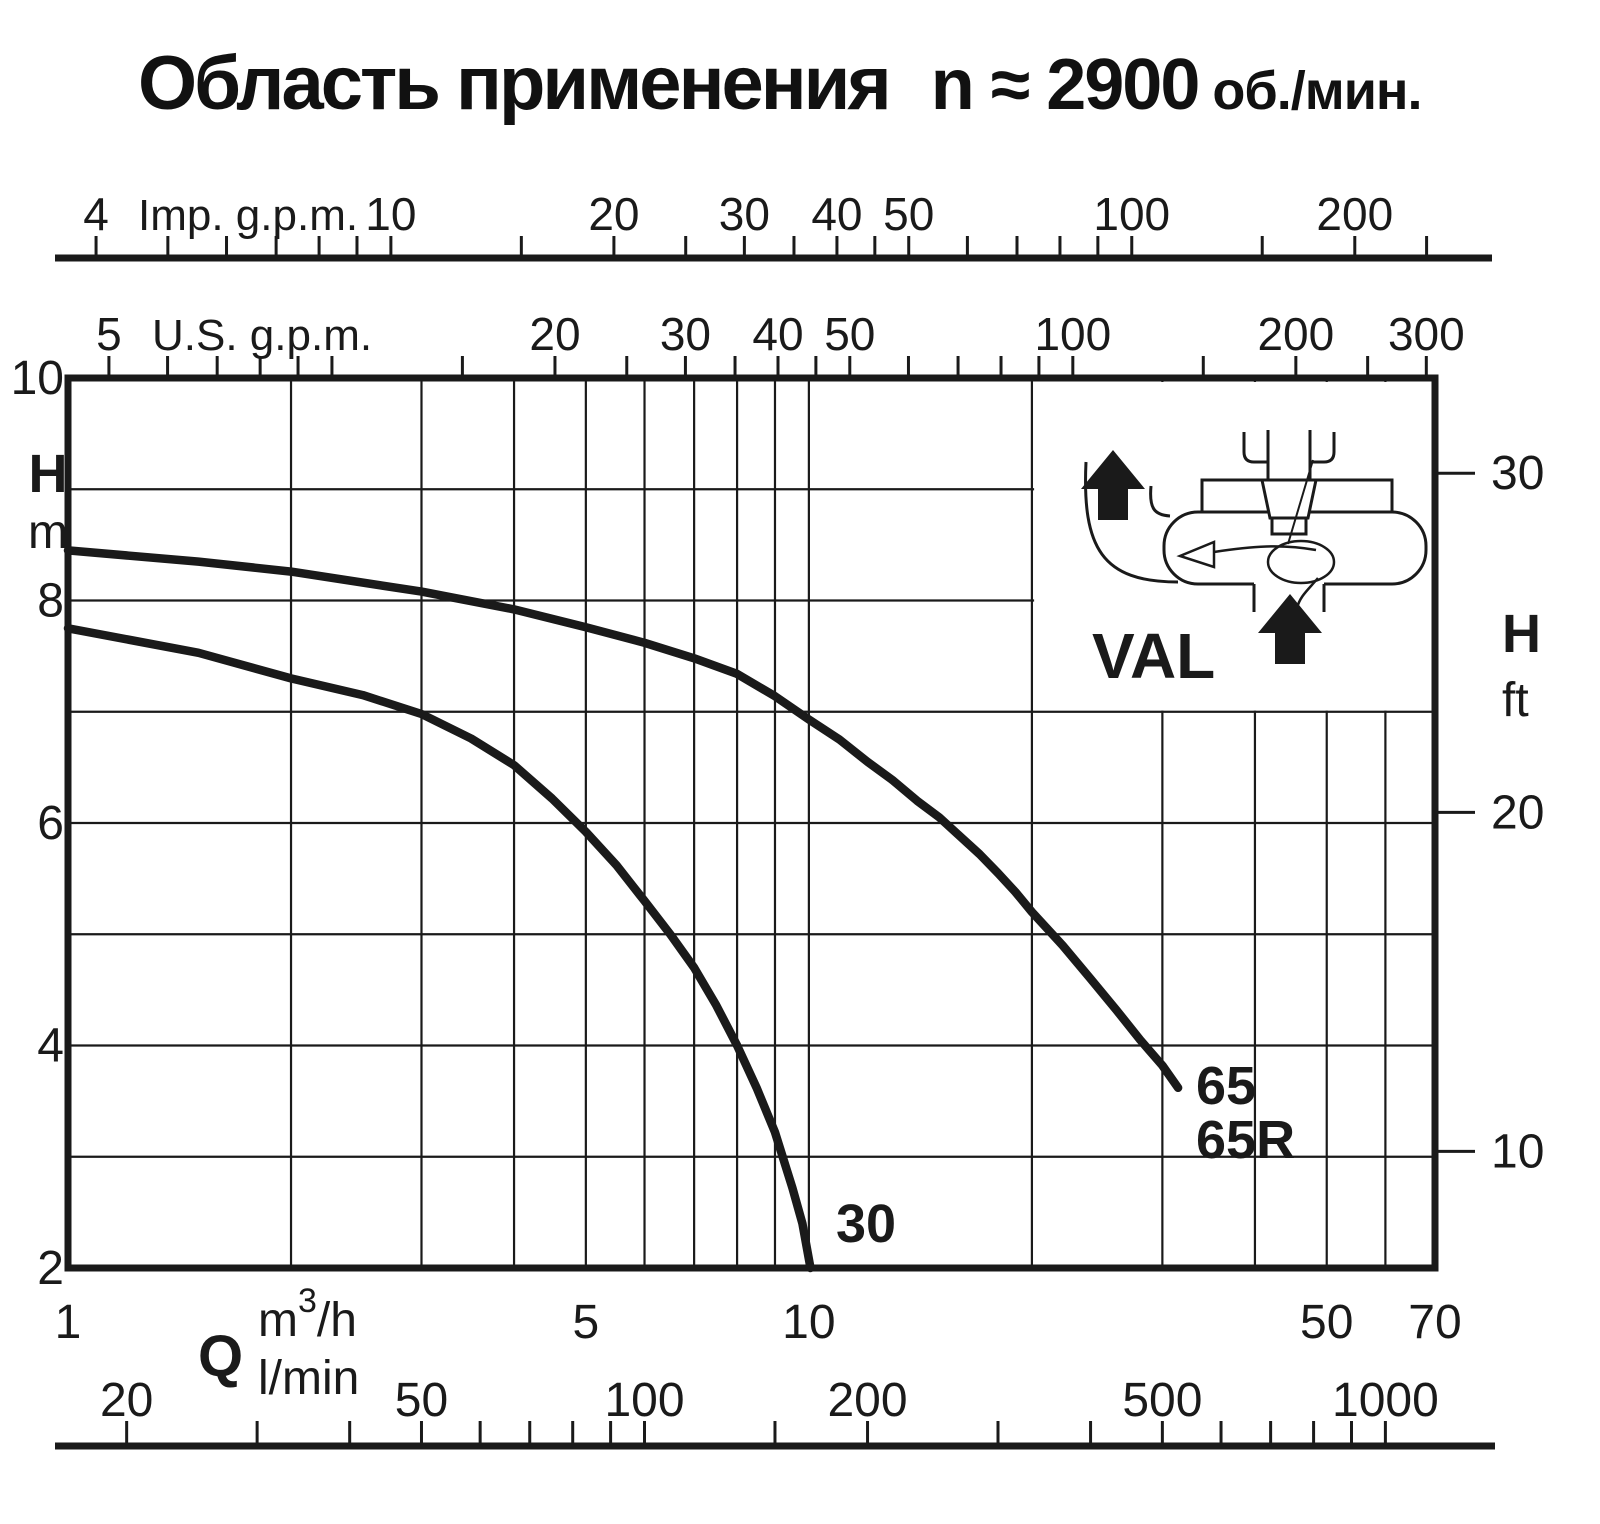 The height and width of the screenshot is (1524, 1600). Describe the element at coordinates (1265, 549) in the screenshot. I see `flow-line` at that location.